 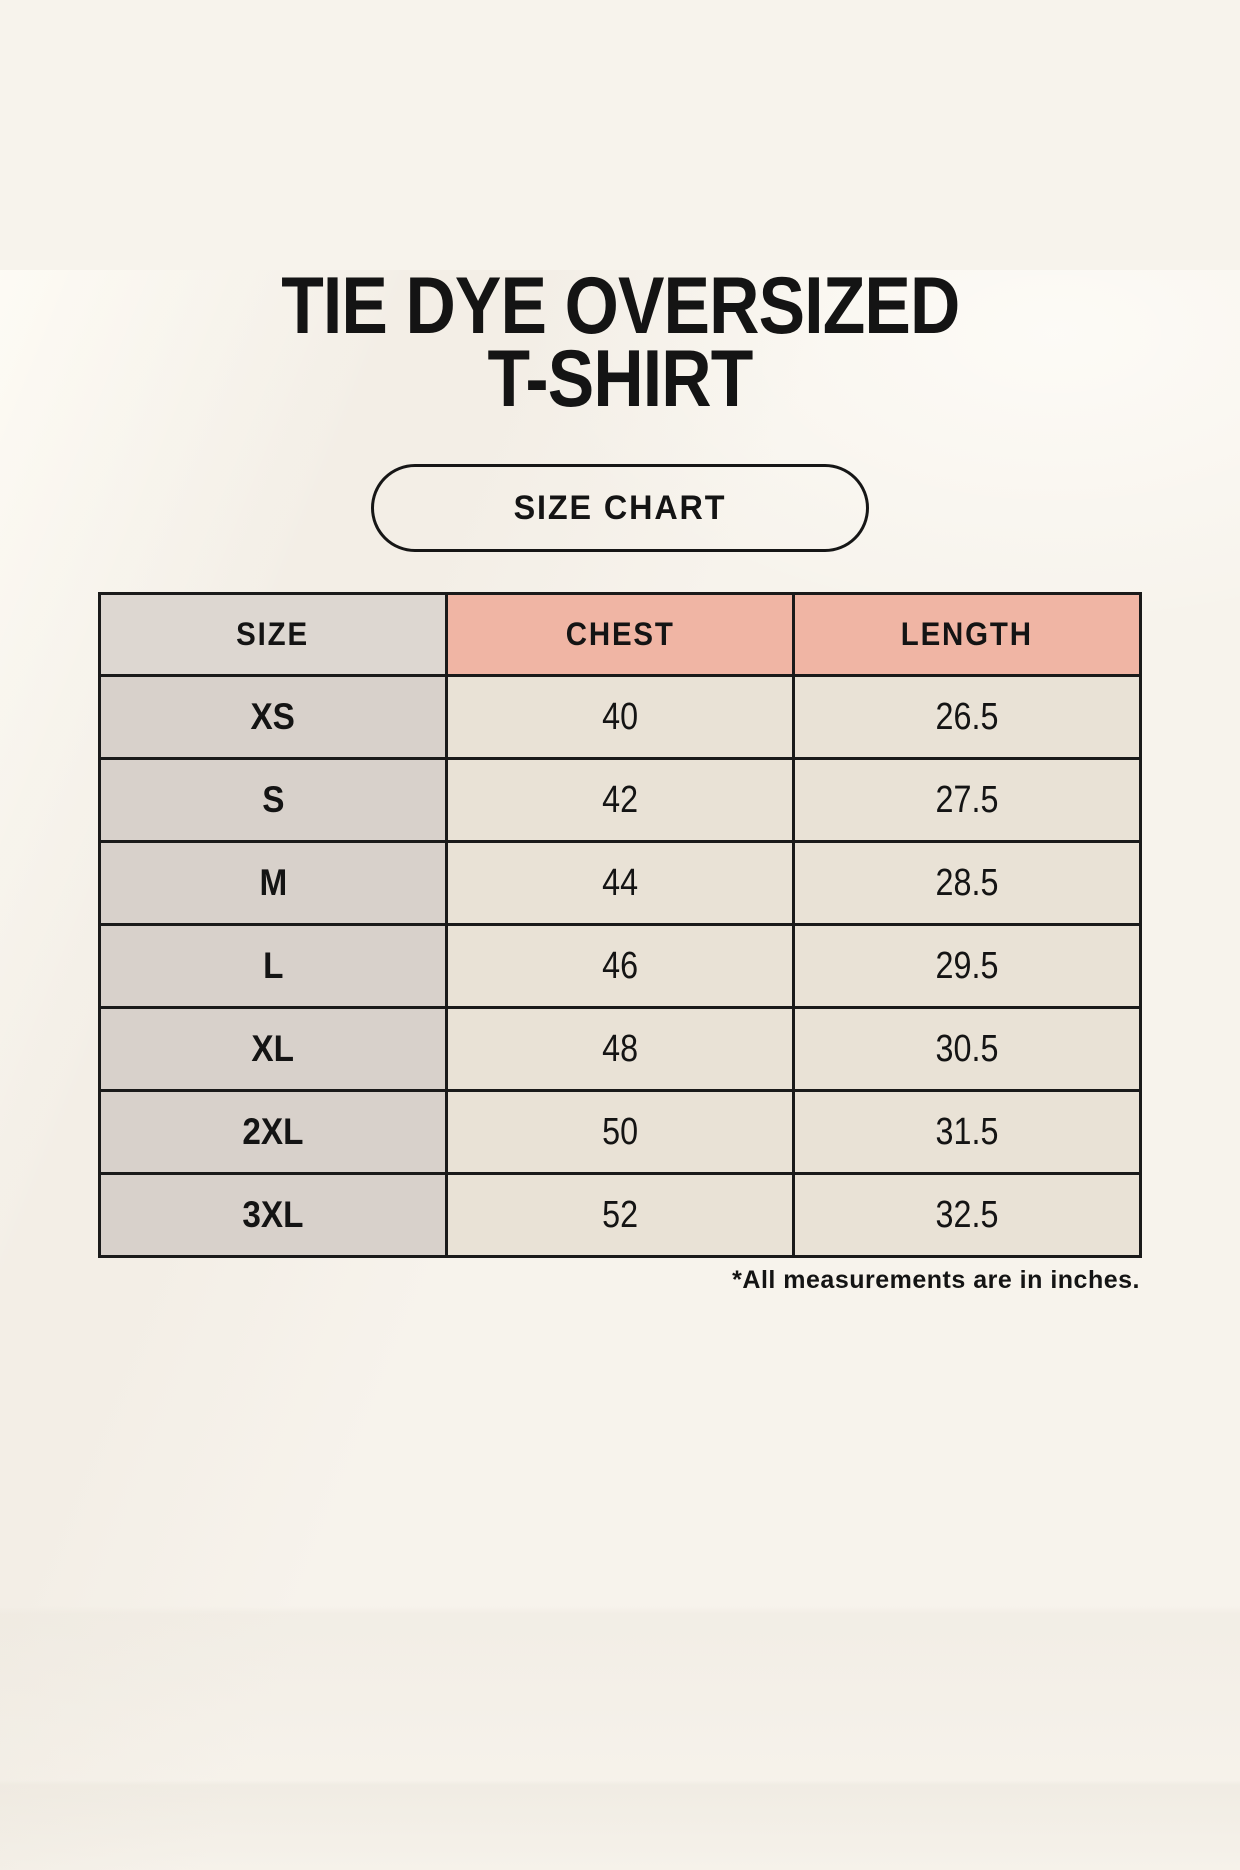 I want to click on size-cell: XS, so click(x=273, y=717).